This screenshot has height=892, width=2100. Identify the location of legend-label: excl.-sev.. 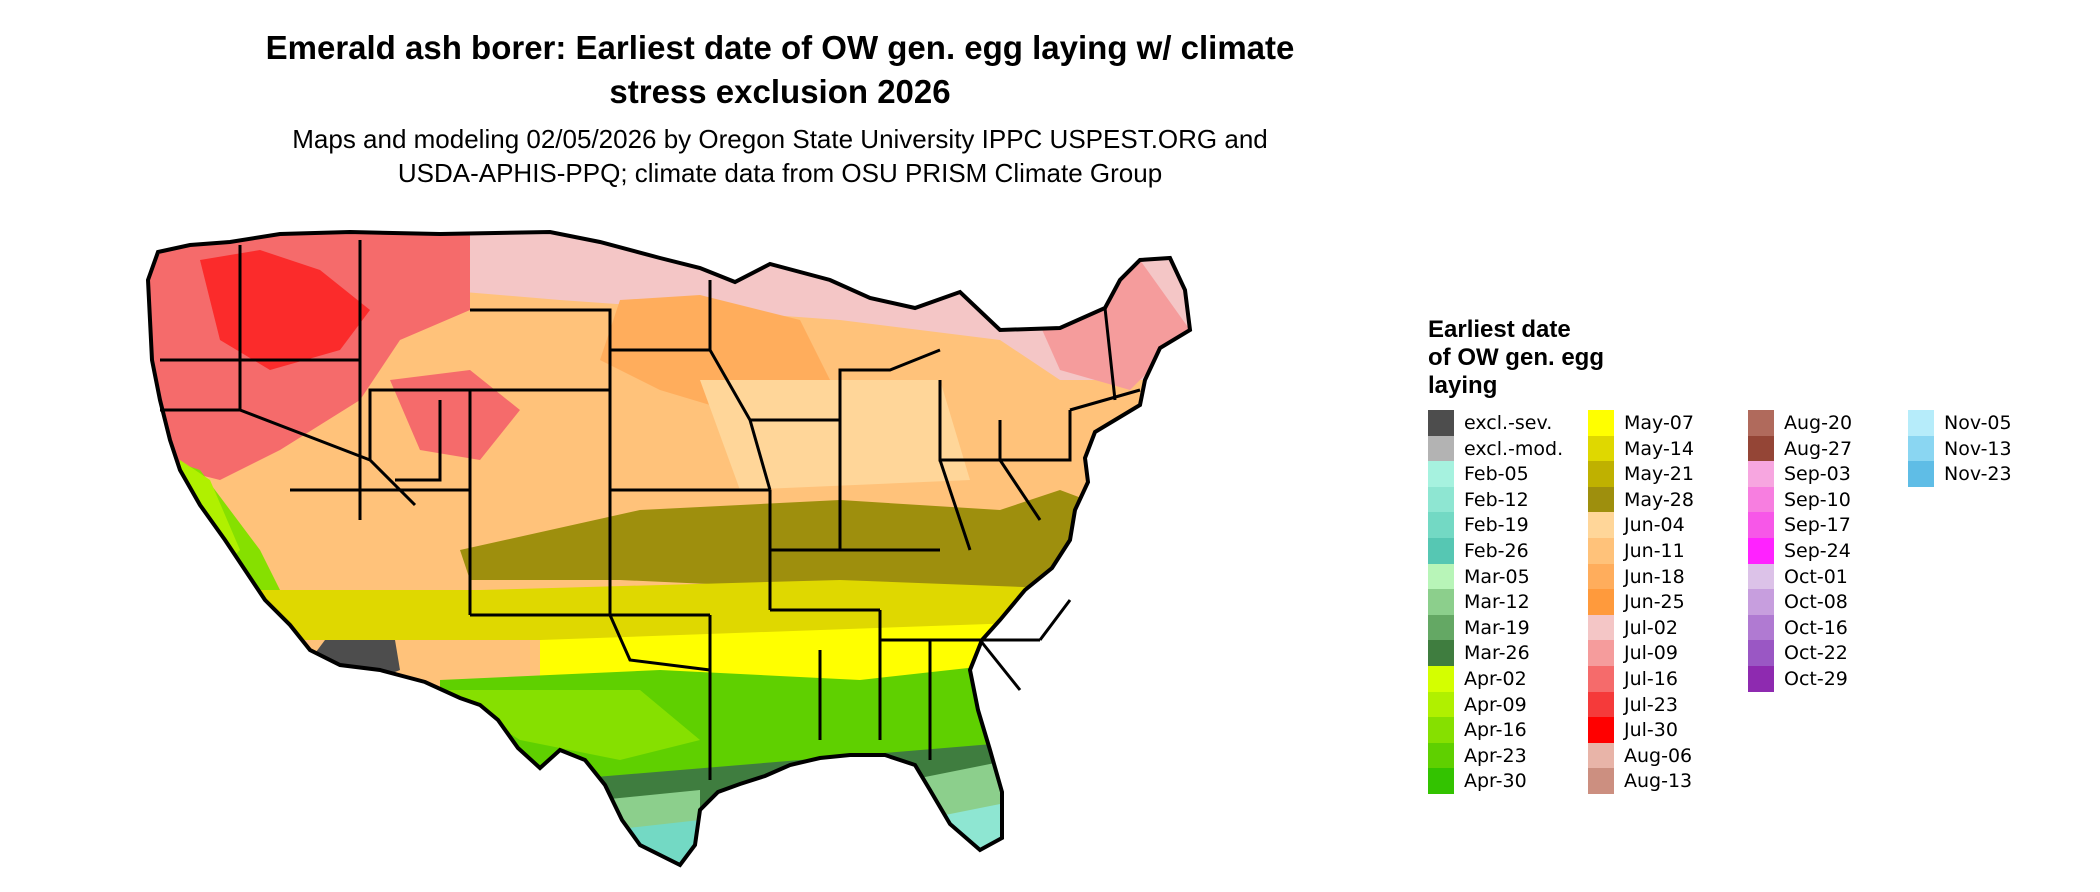
(1508, 423).